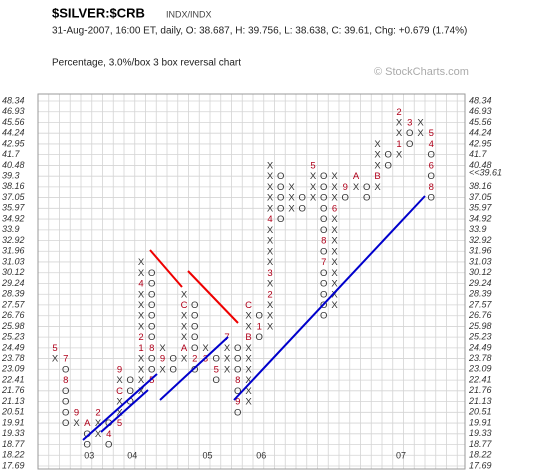 The image size is (540, 475). What do you see at coordinates (13, 369) in the screenshot?
I see `y-tick-label: 23.09` at bounding box center [13, 369].